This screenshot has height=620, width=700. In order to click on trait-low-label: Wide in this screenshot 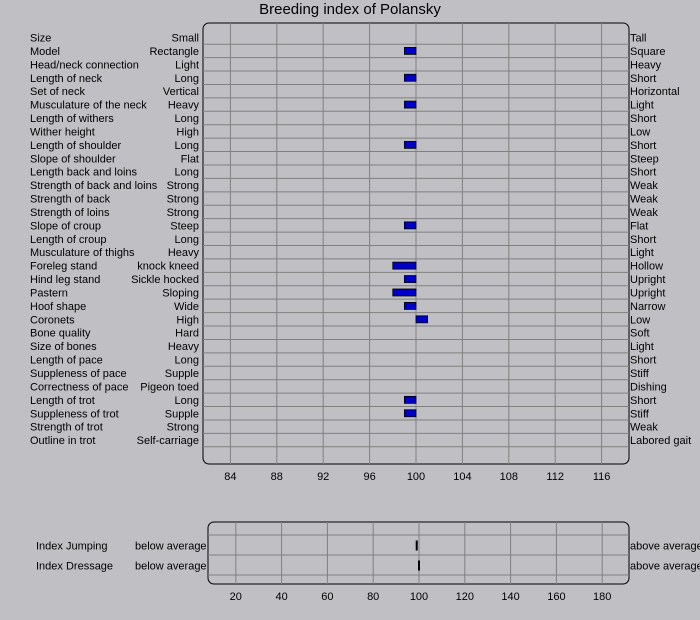, I will do `click(186, 307)`.